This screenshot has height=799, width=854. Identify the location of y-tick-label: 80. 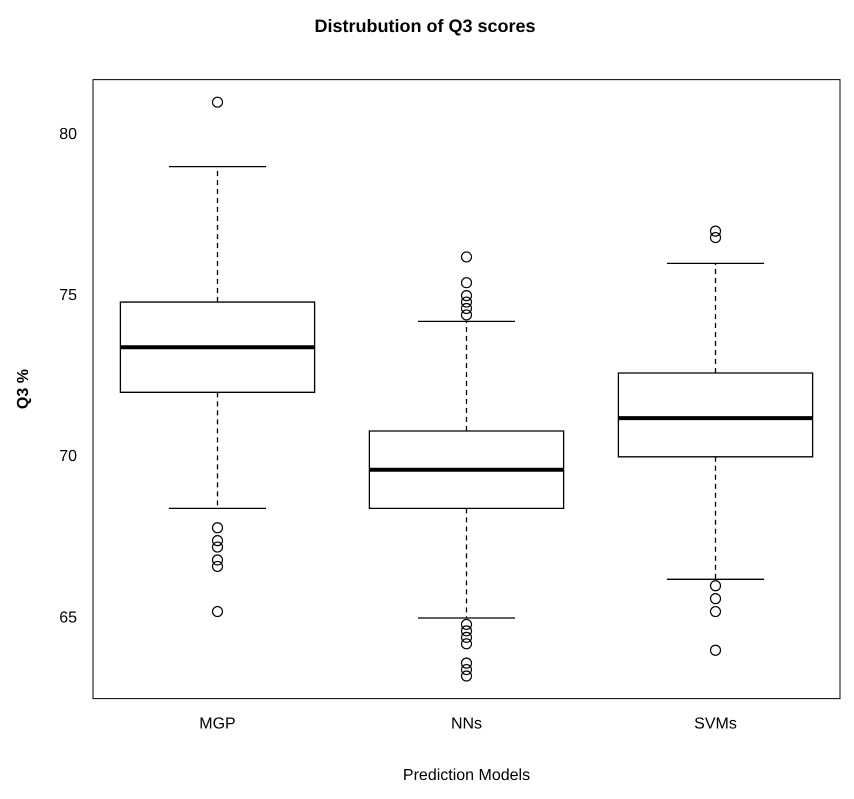
(68, 134).